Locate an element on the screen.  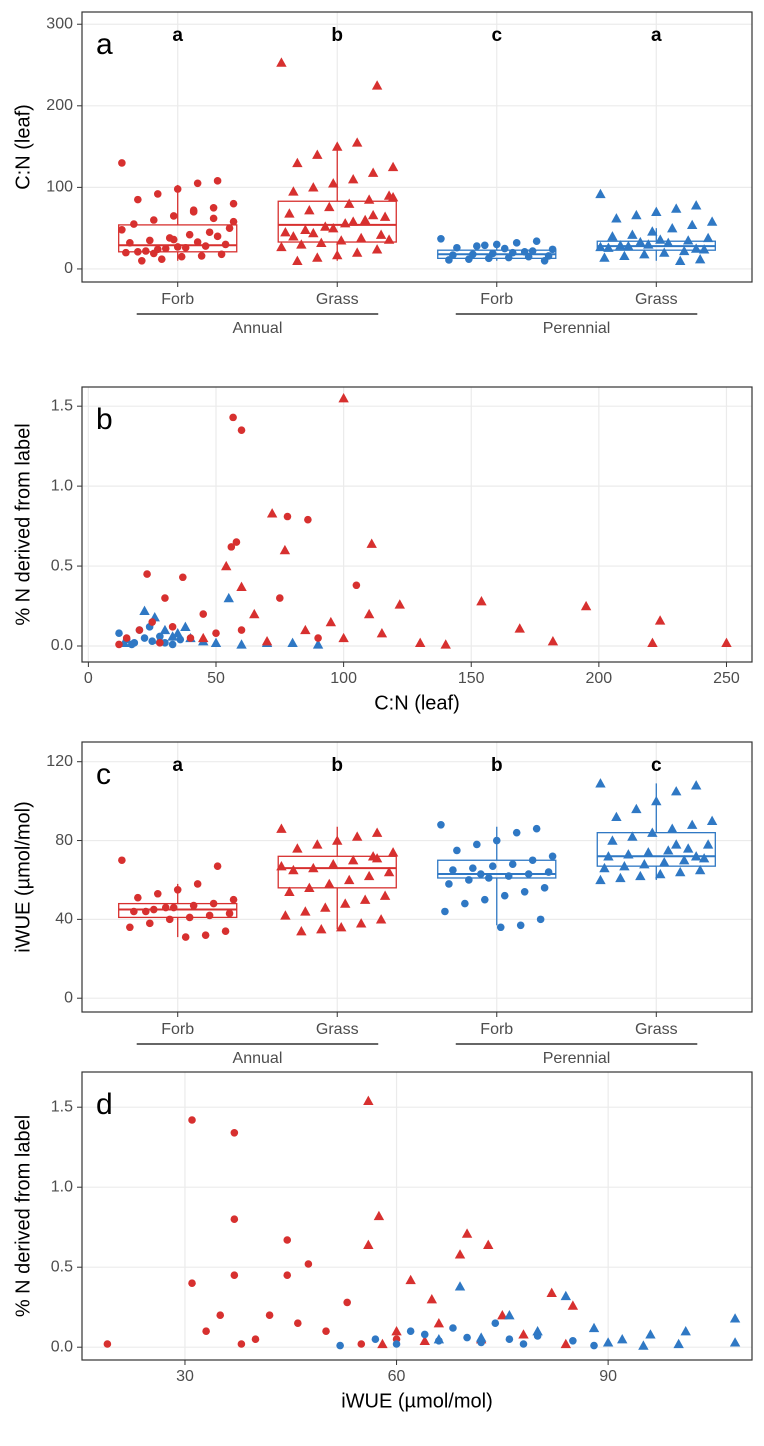
box is located at coordinates (178, 238).